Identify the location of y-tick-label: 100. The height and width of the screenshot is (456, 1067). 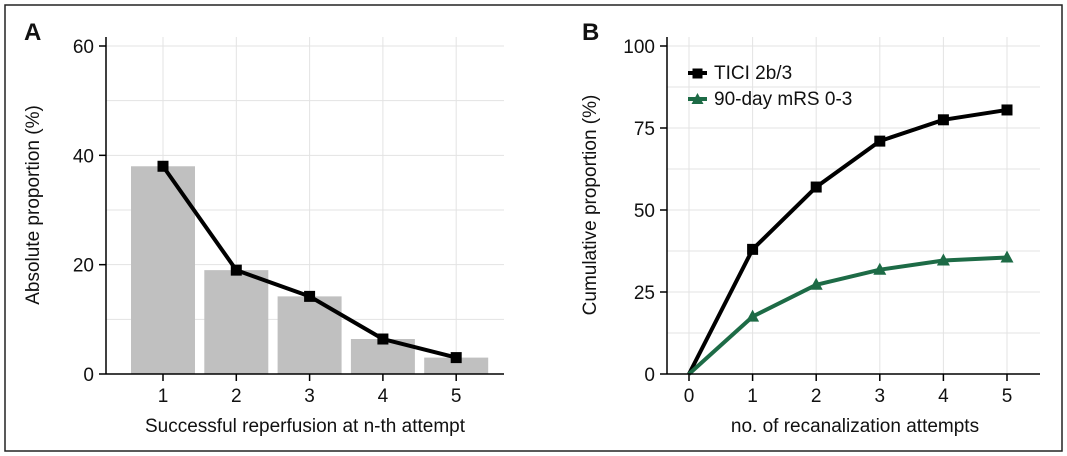
(639, 47).